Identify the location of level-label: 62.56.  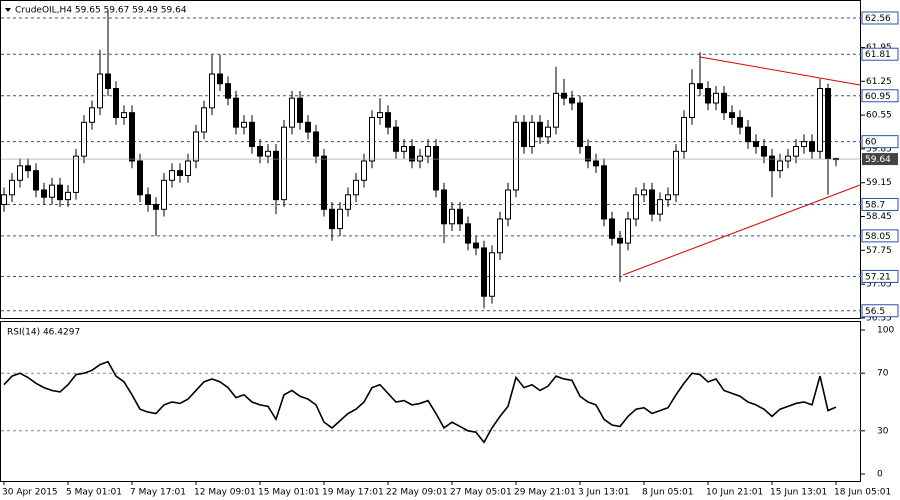
(878, 19).